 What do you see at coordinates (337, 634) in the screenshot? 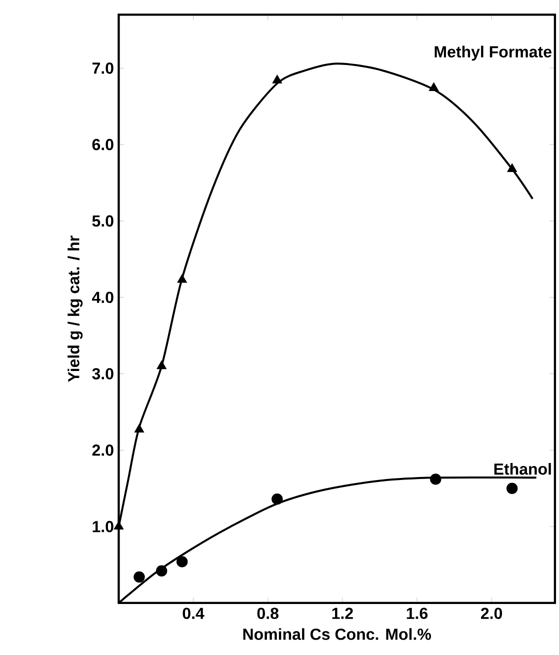
I see `x-axis-title: Nominal Cs Conc. Mol.%` at bounding box center [337, 634].